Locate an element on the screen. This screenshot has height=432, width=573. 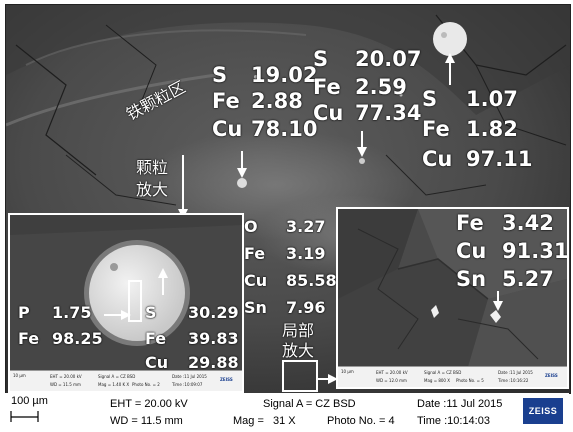
inset-right-fe-element: Fe is located at coordinates (470, 223).